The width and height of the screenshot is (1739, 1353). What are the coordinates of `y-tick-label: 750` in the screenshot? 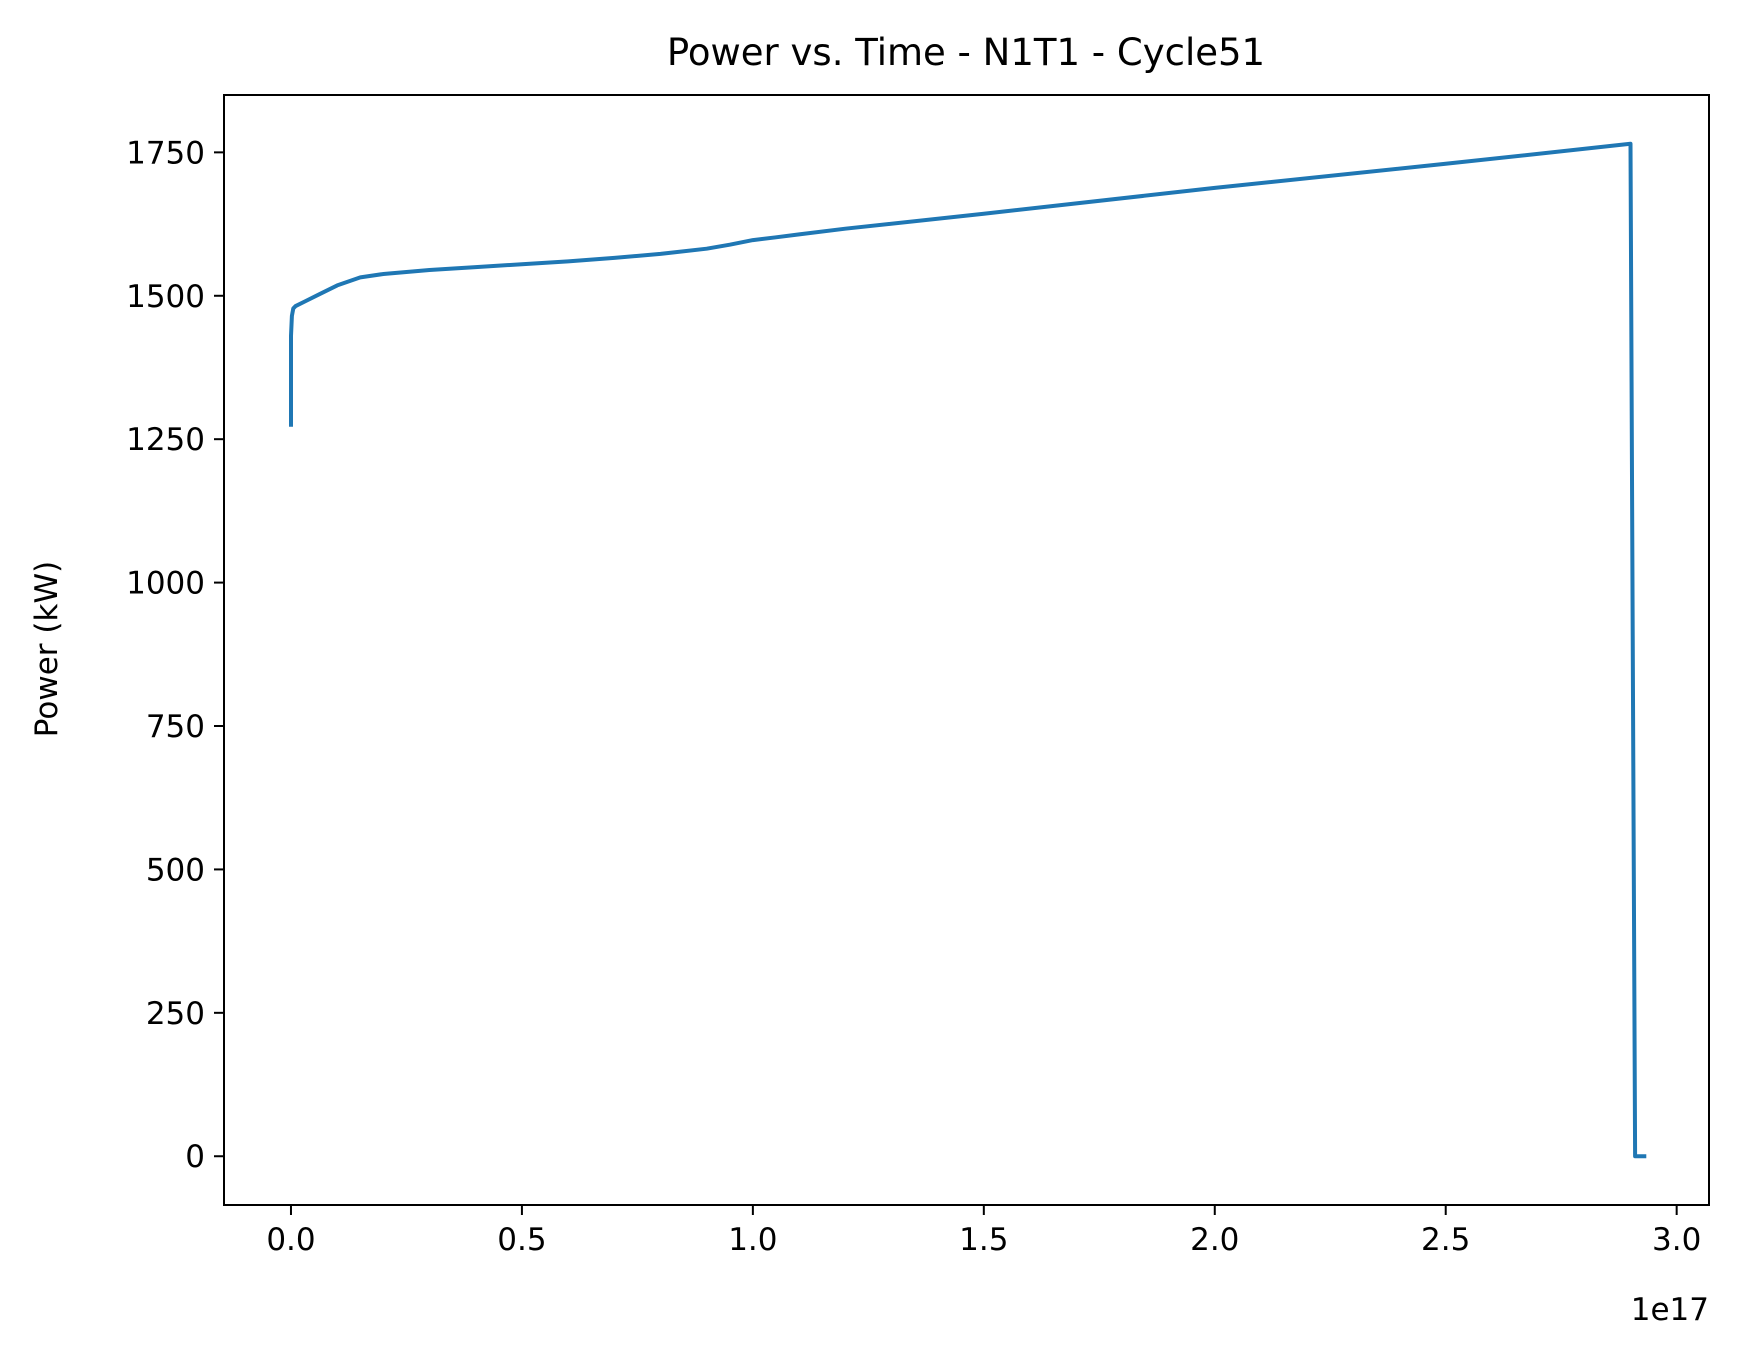 It's located at (175, 727).